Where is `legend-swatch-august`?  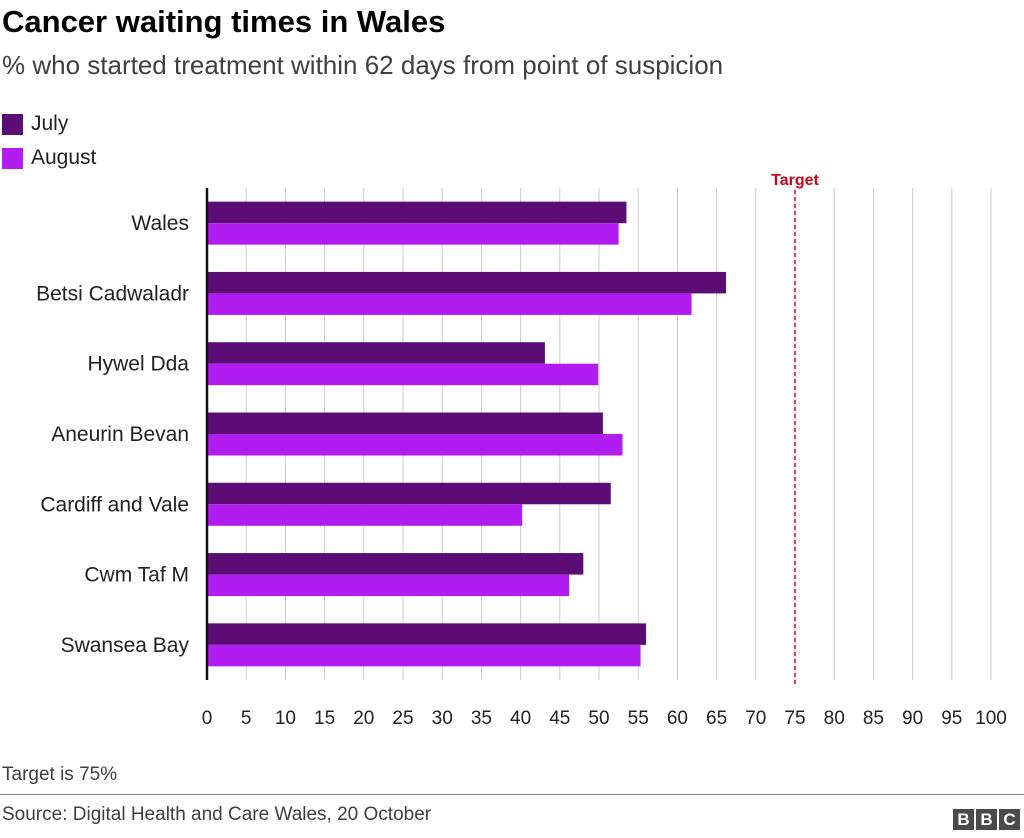 legend-swatch-august is located at coordinates (12, 158).